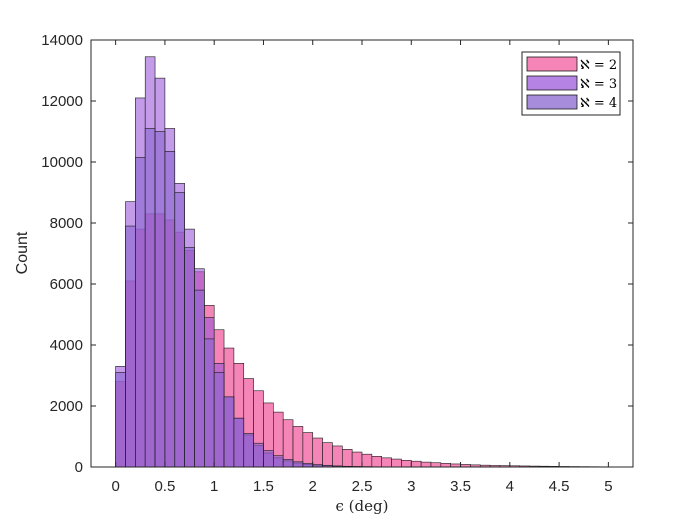  What do you see at coordinates (598, 103) in the screenshot?
I see `legend-label: ℵ = 4` at bounding box center [598, 103].